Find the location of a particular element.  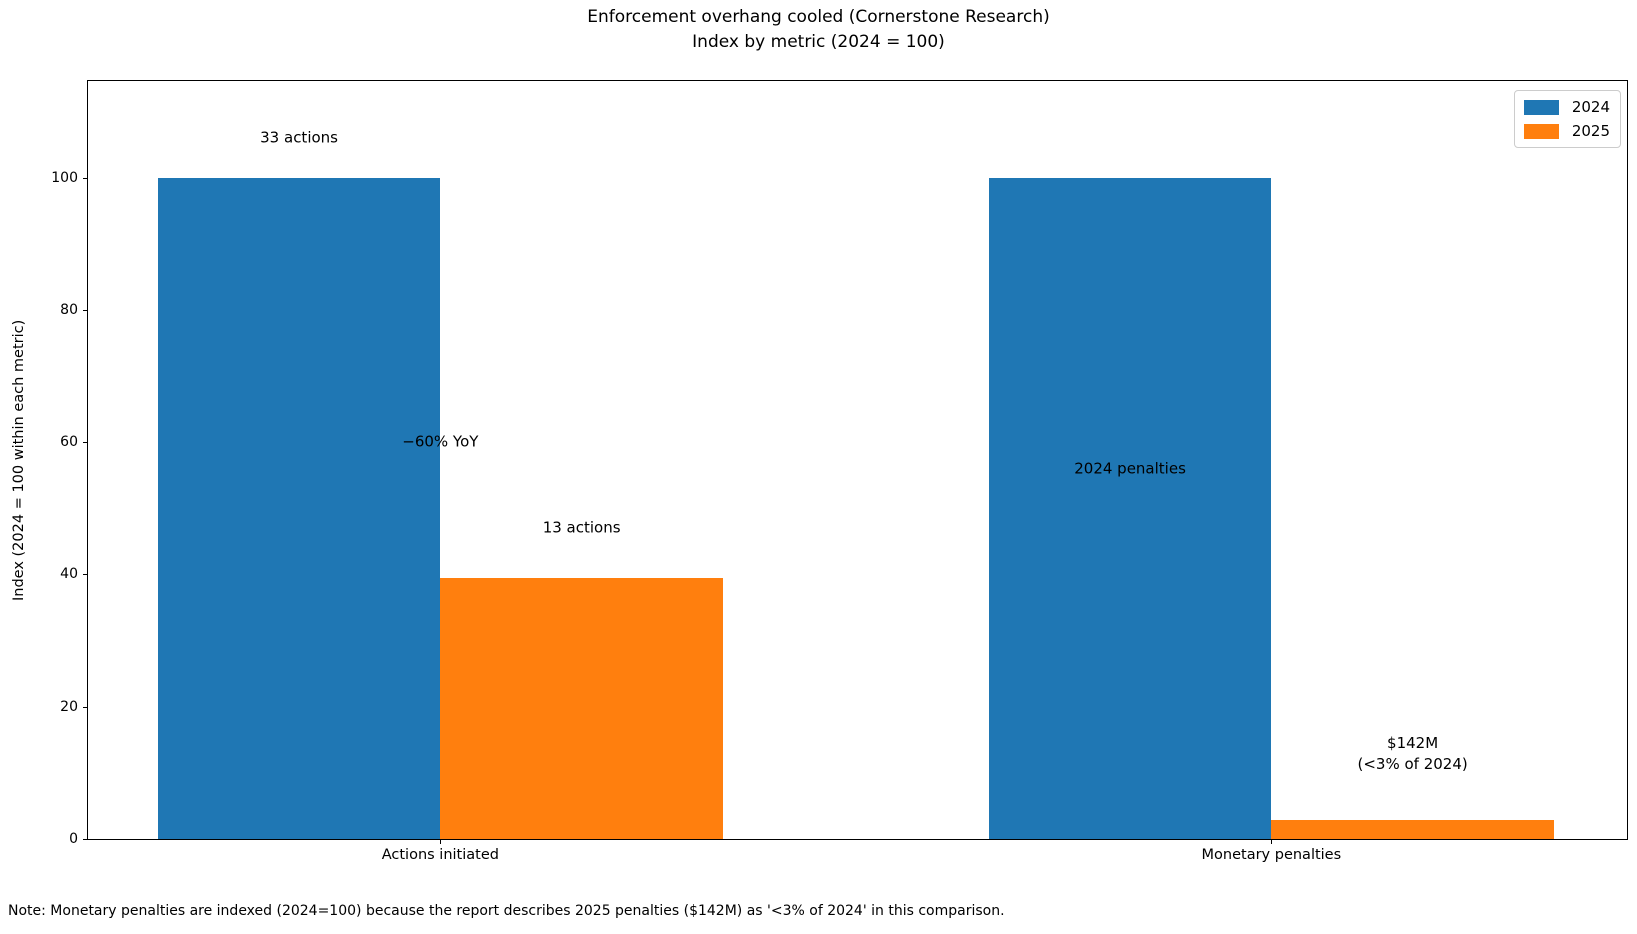

annotation: 13 actions is located at coordinates (581, 527).